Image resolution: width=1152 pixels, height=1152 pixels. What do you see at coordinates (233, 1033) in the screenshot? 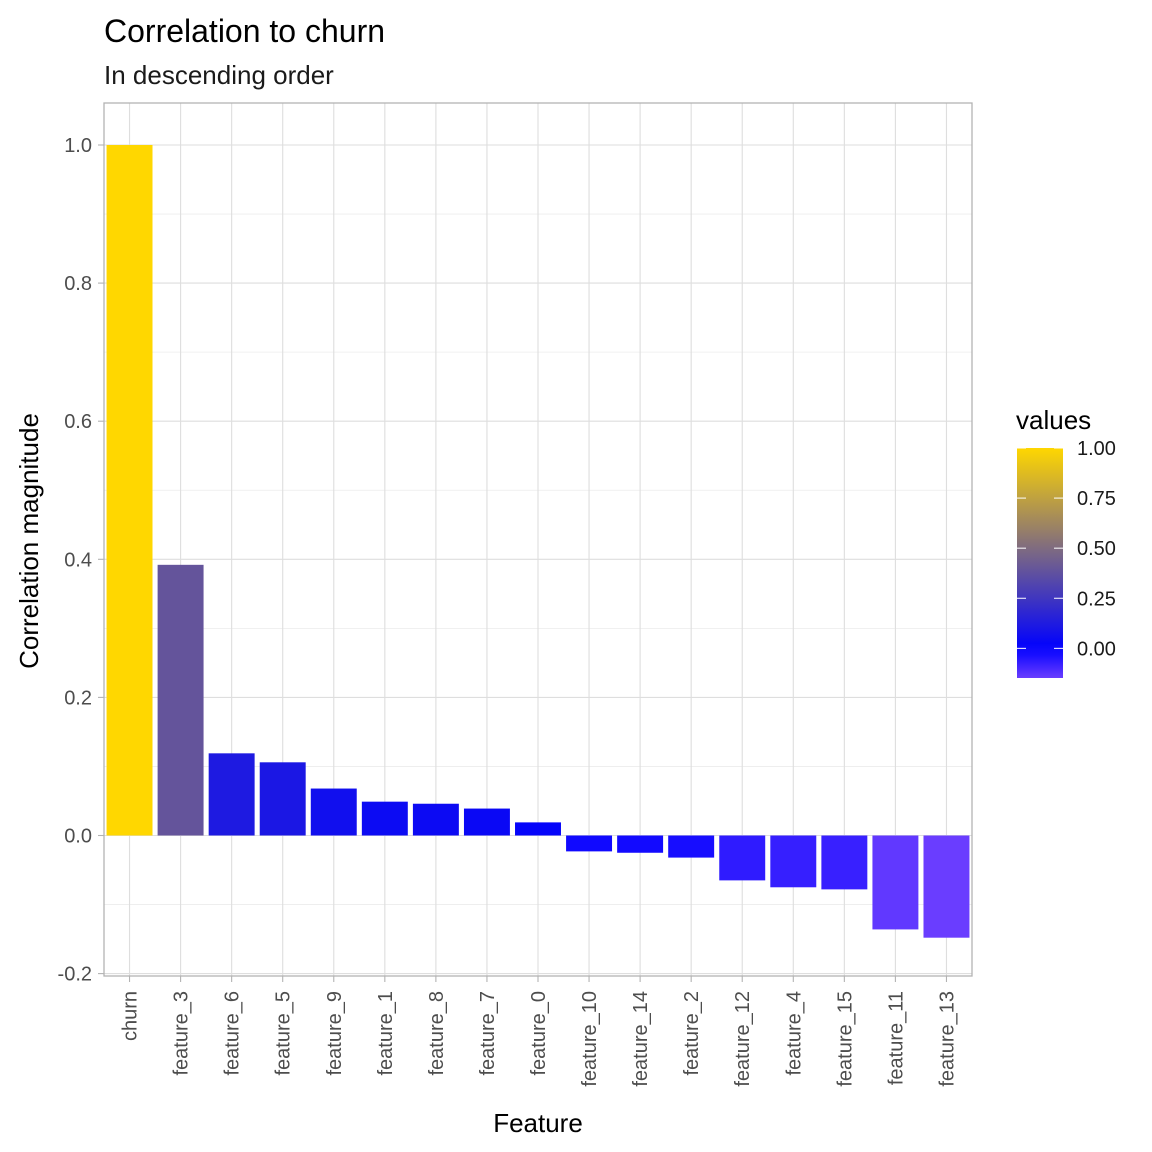
I see `x-tick-label: feature_6` at bounding box center [233, 1033].